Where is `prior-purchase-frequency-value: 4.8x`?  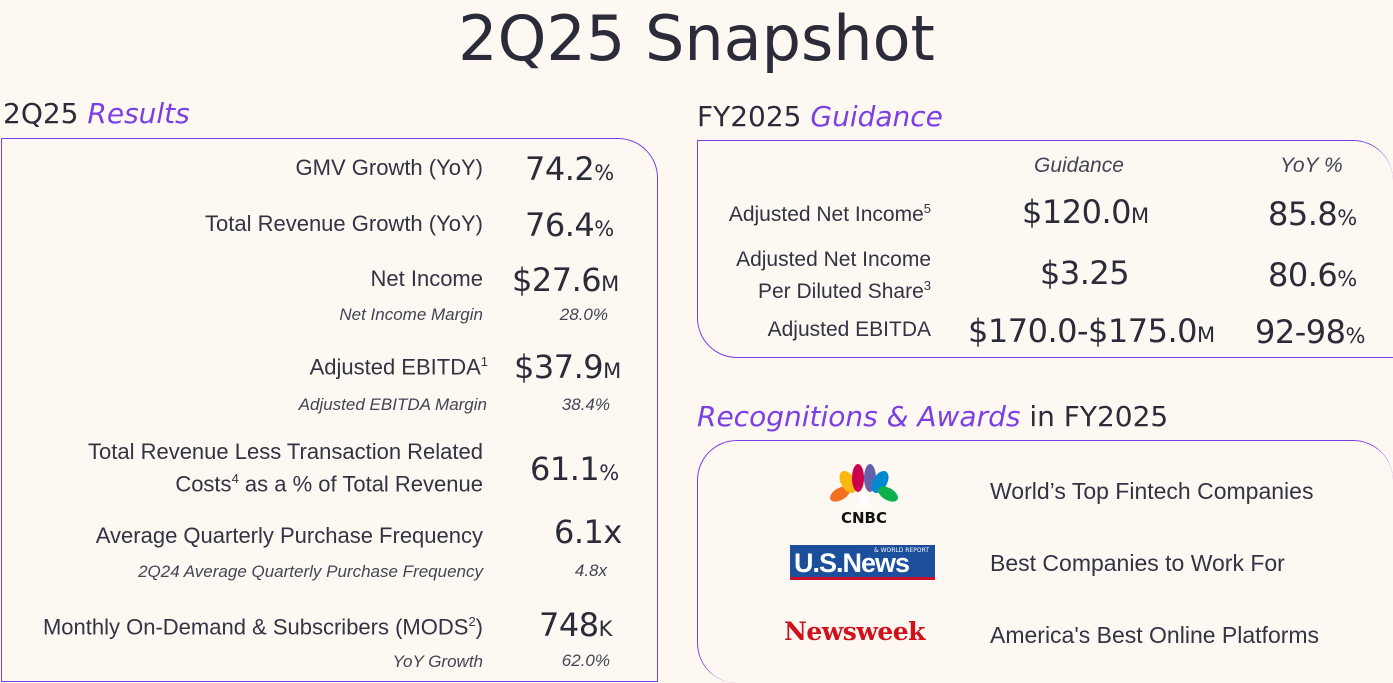 prior-purchase-frequency-value: 4.8x is located at coordinates (590, 570).